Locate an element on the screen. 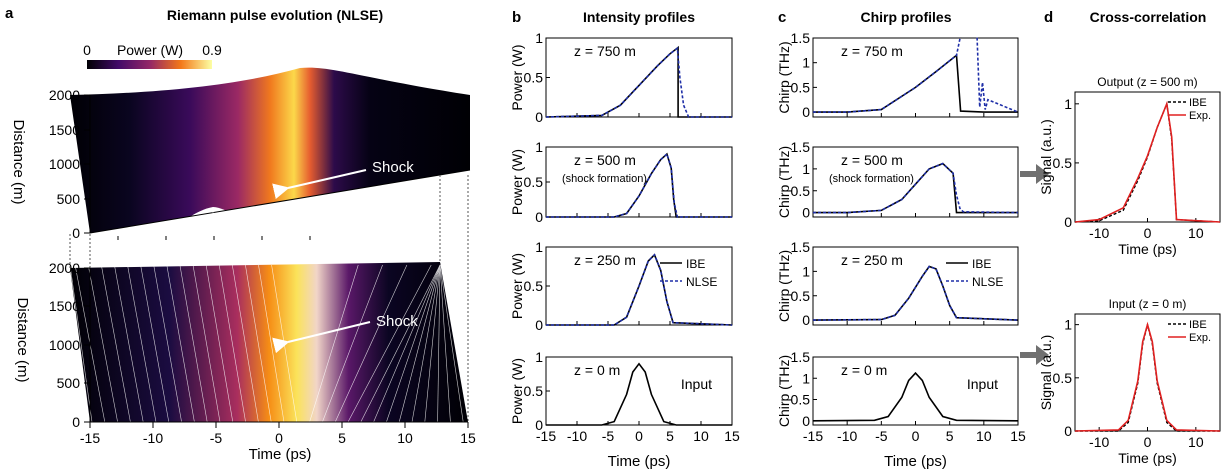 This screenshot has width=1231, height=472. bottom-x-tick-label: -10 is located at coordinates (153, 438).